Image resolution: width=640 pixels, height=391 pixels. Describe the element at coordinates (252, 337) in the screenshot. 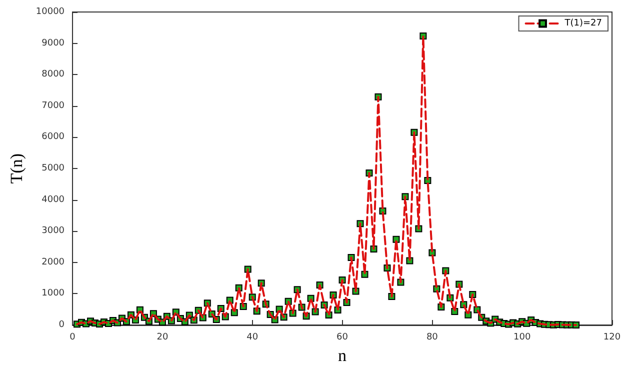

I see `x-tick-label: 40` at that location.